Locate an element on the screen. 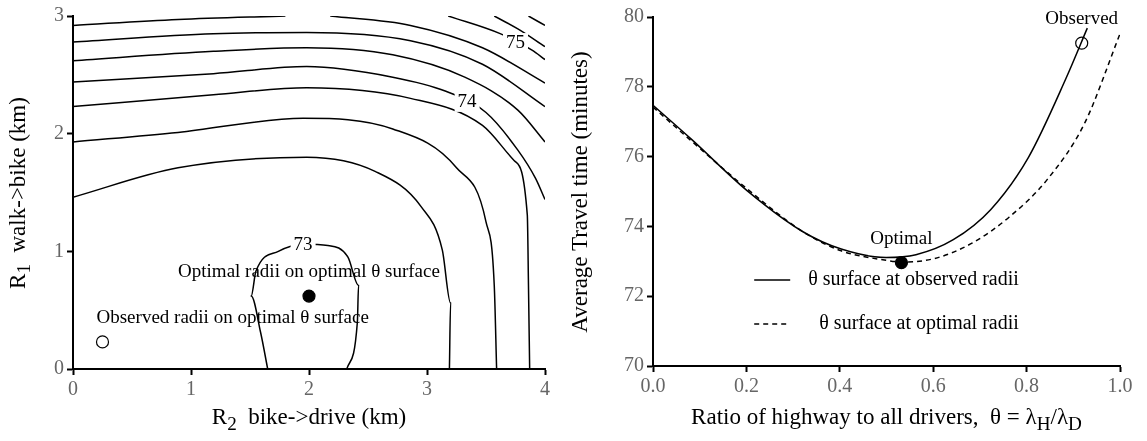 Image resolution: width=1147 pixels, height=441 pixels. x-axis-title: Ratio of highway to all drivers, θ = λ$_{H}$/λ$_{D}$ is located at coordinates (886, 419).